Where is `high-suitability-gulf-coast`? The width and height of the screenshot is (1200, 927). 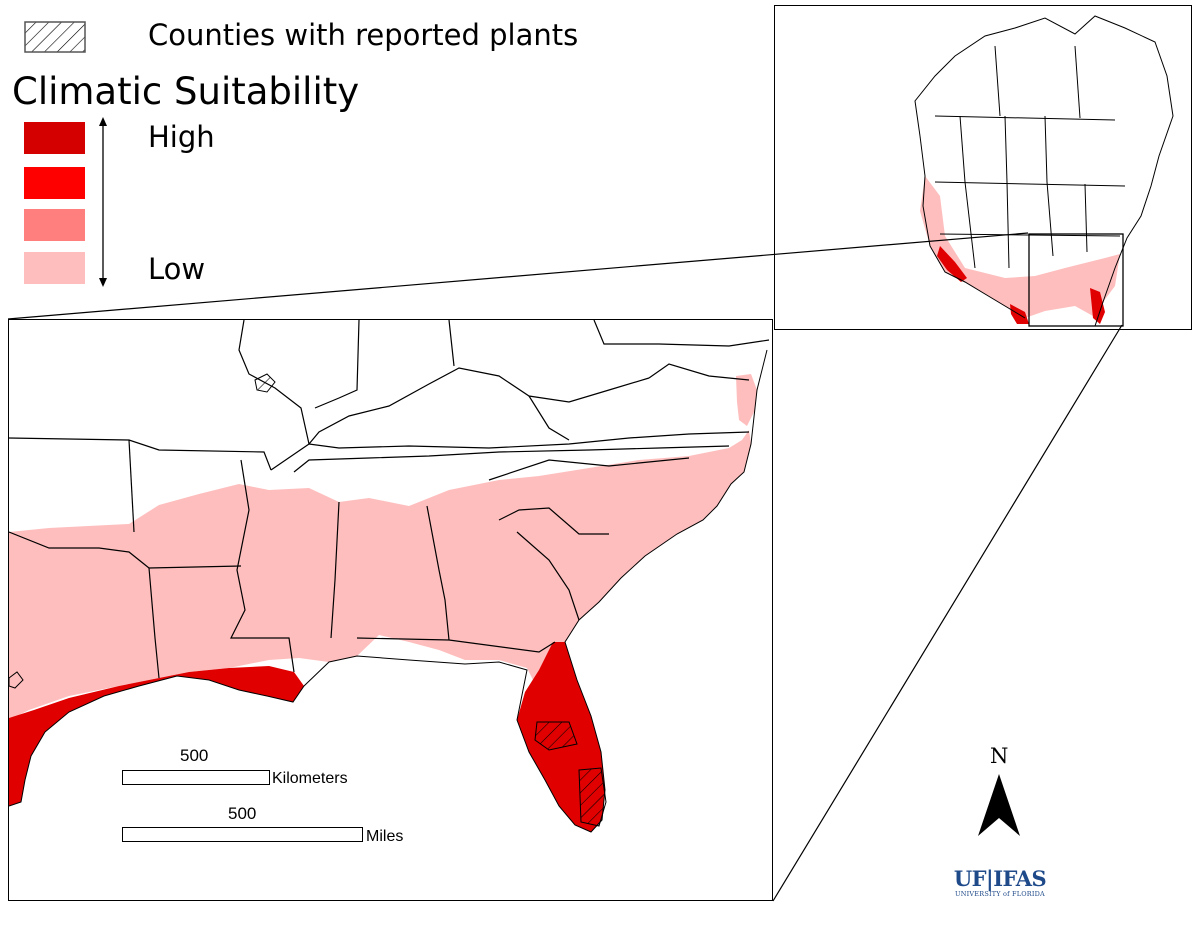 high-suitability-gulf-coast is located at coordinates (156, 736).